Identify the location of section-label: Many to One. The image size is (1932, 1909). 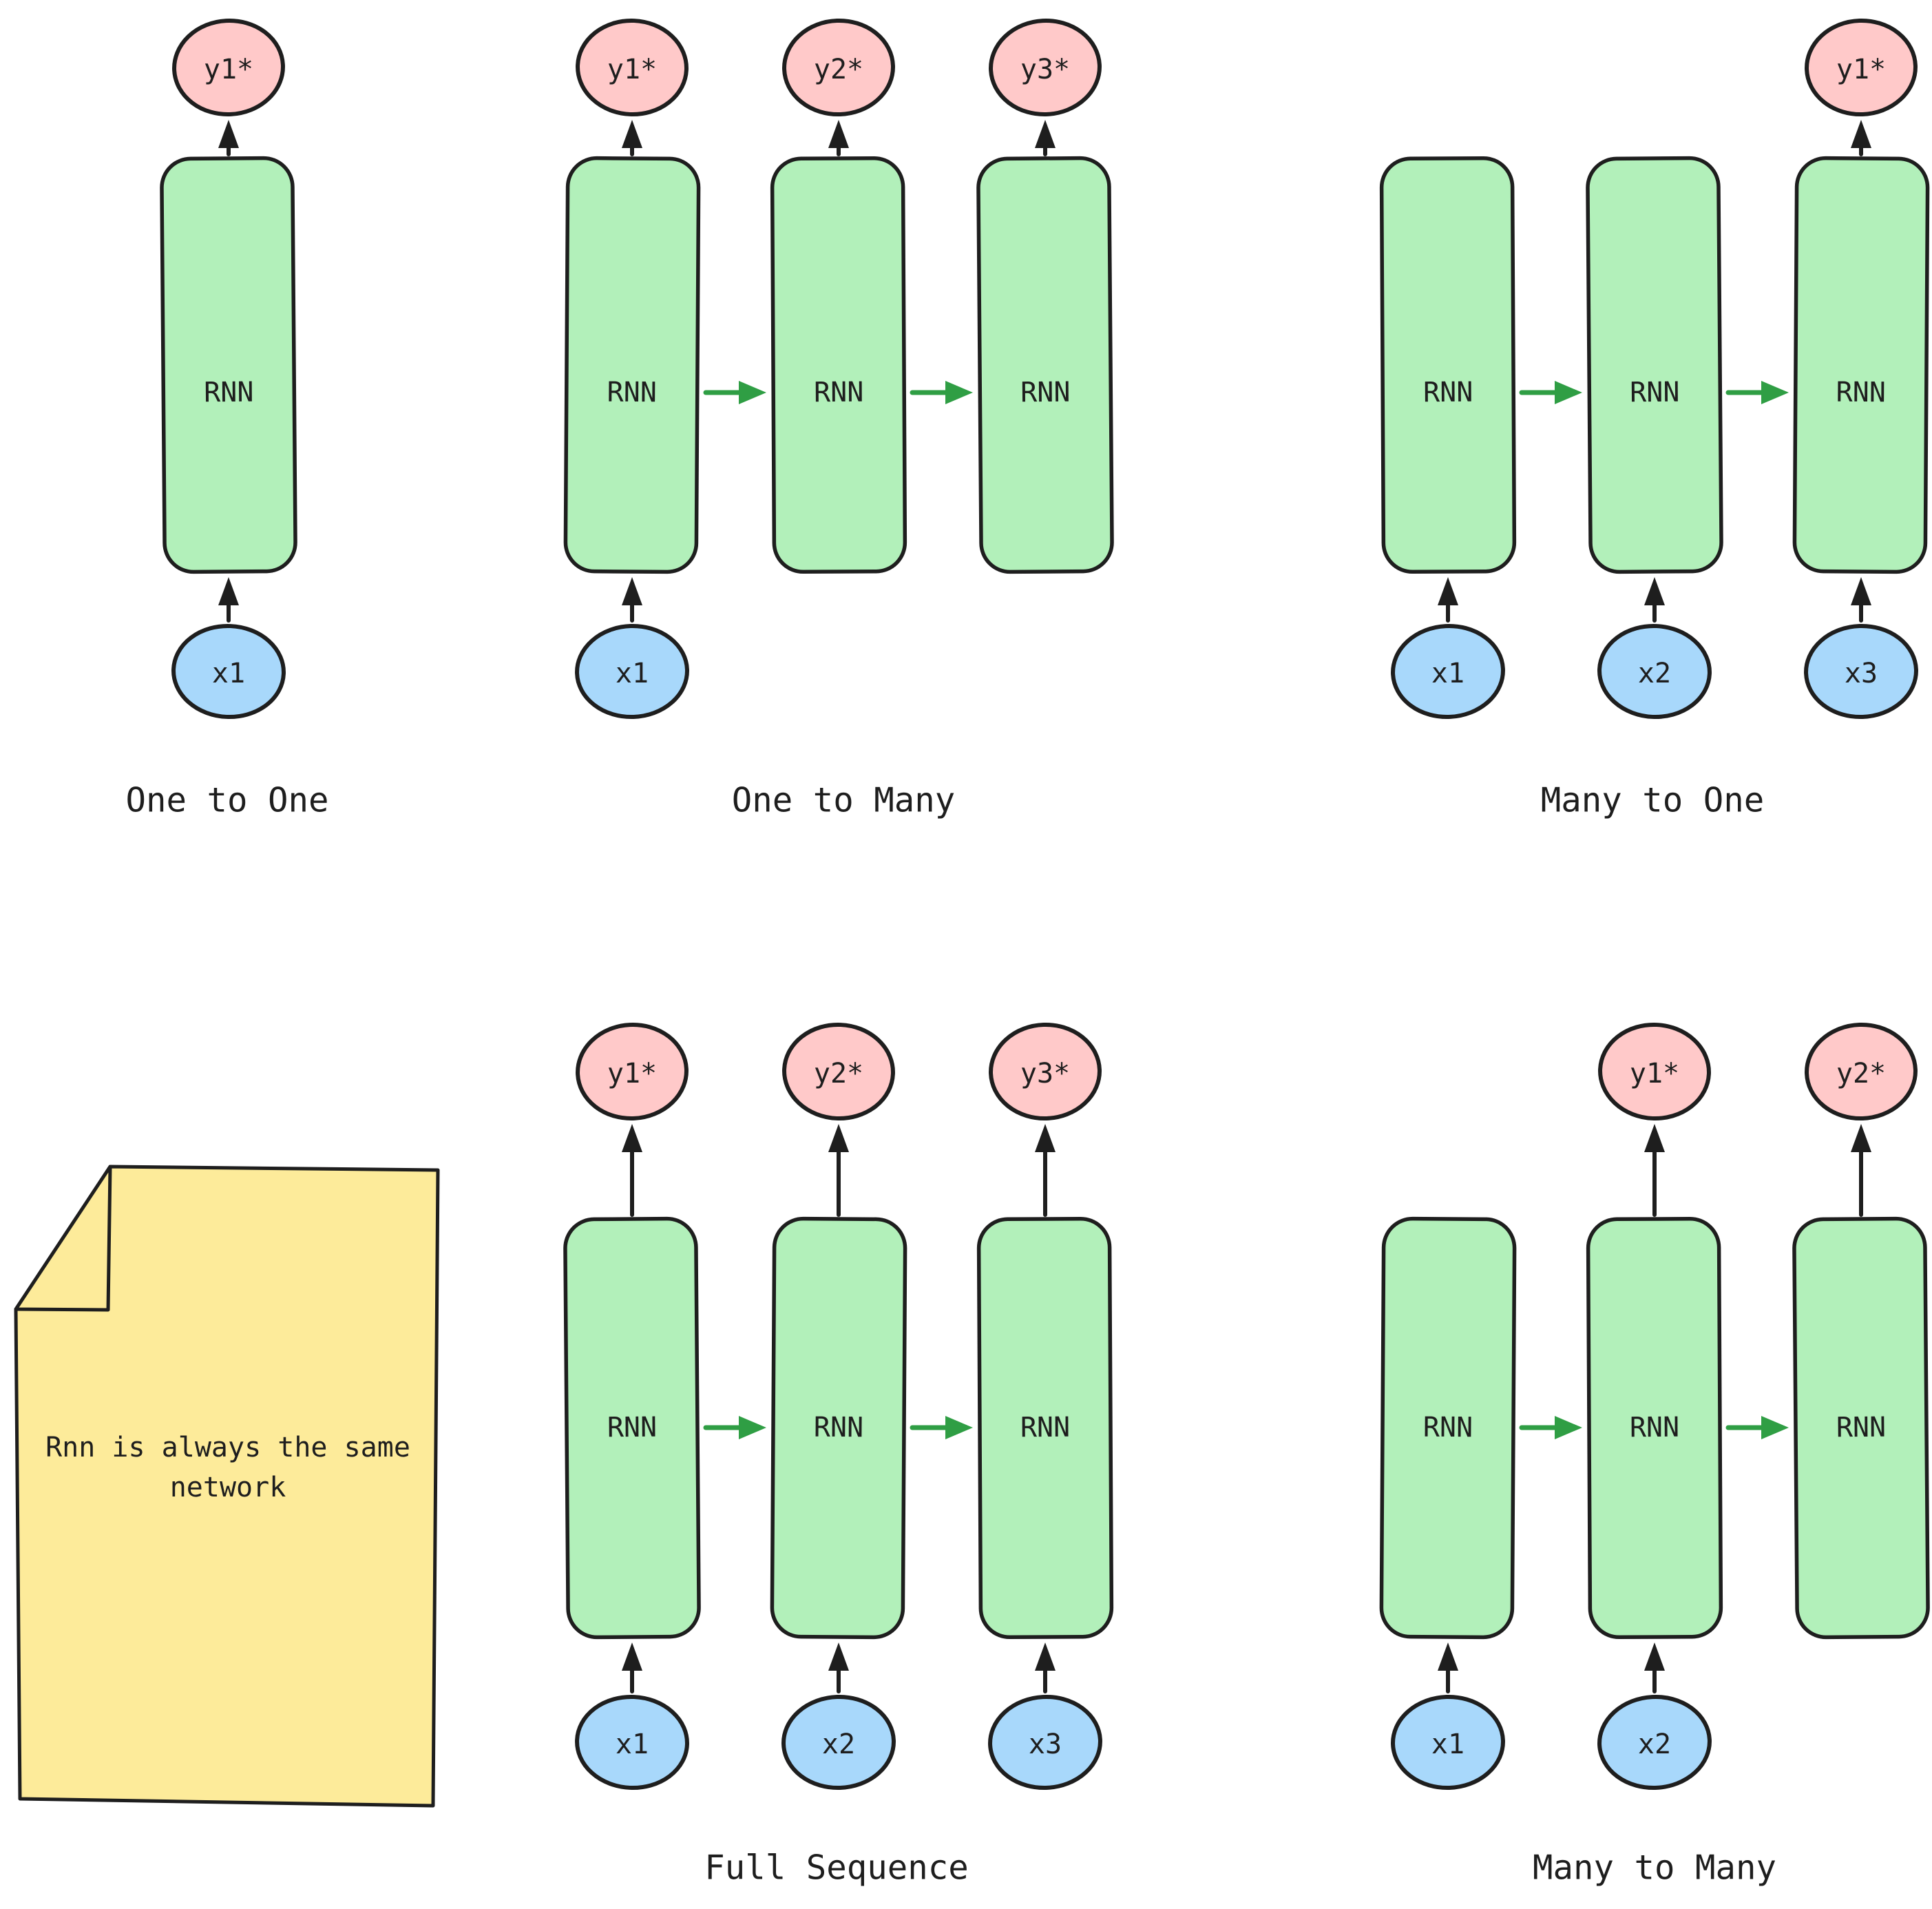
(1653, 801).